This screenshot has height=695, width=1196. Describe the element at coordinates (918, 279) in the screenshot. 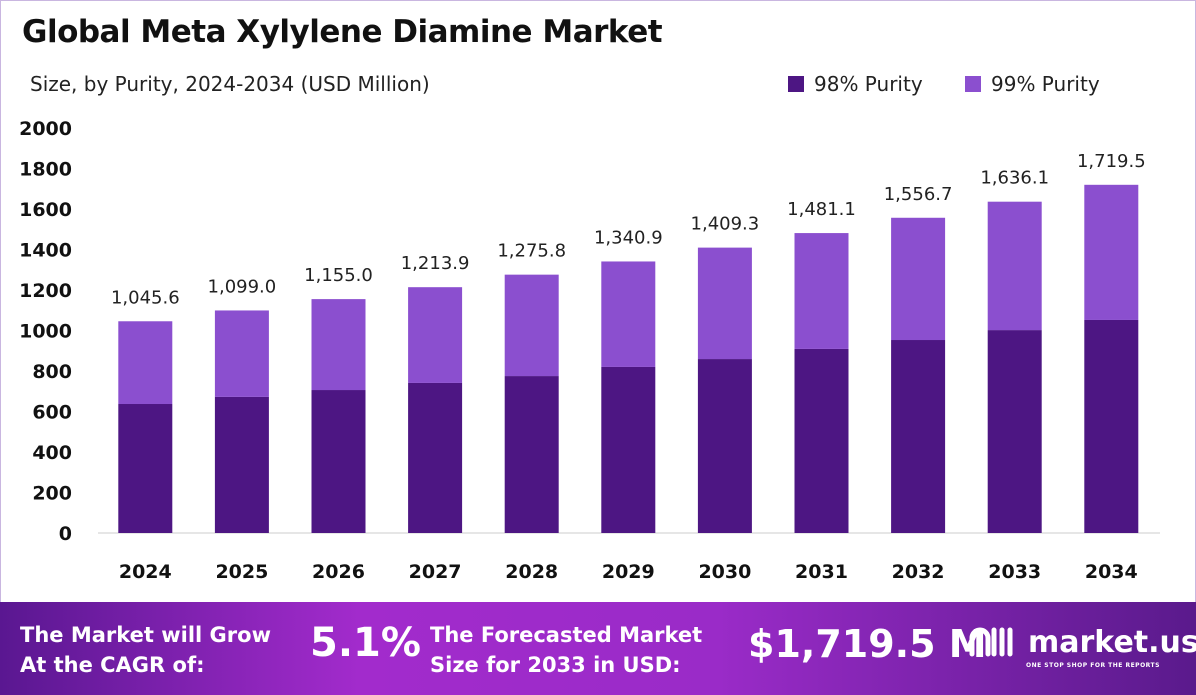

I see `bar-99-purity-2032` at that location.